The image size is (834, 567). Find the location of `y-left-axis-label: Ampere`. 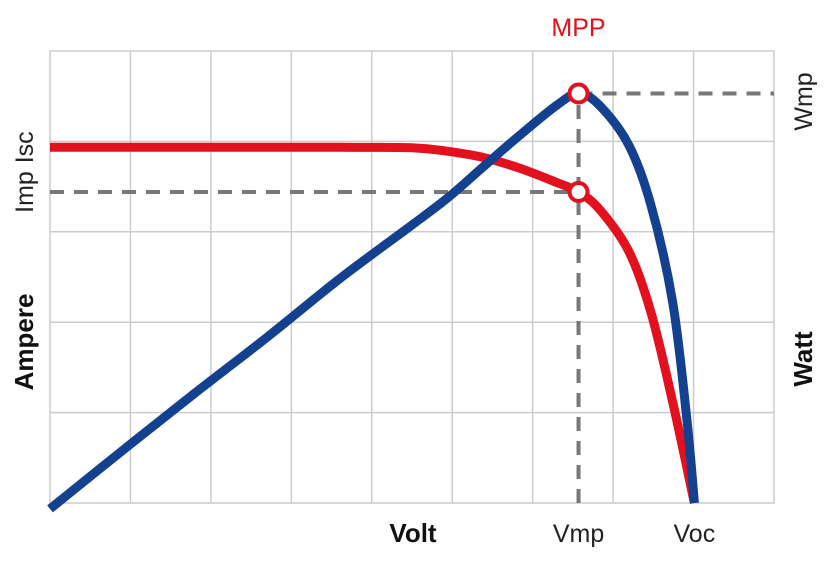

y-left-axis-label: Ampere is located at coordinates (24, 342).